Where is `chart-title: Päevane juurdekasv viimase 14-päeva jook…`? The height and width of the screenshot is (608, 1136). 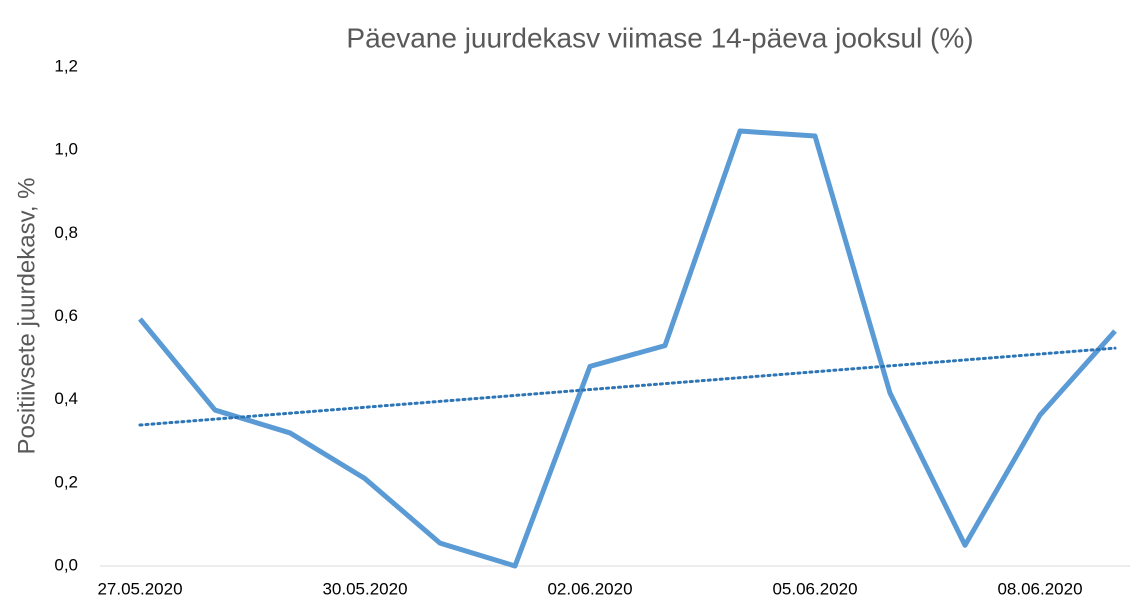
chart-title: Päevane juurdekasv viimase 14-päeva jook… is located at coordinates (659, 37).